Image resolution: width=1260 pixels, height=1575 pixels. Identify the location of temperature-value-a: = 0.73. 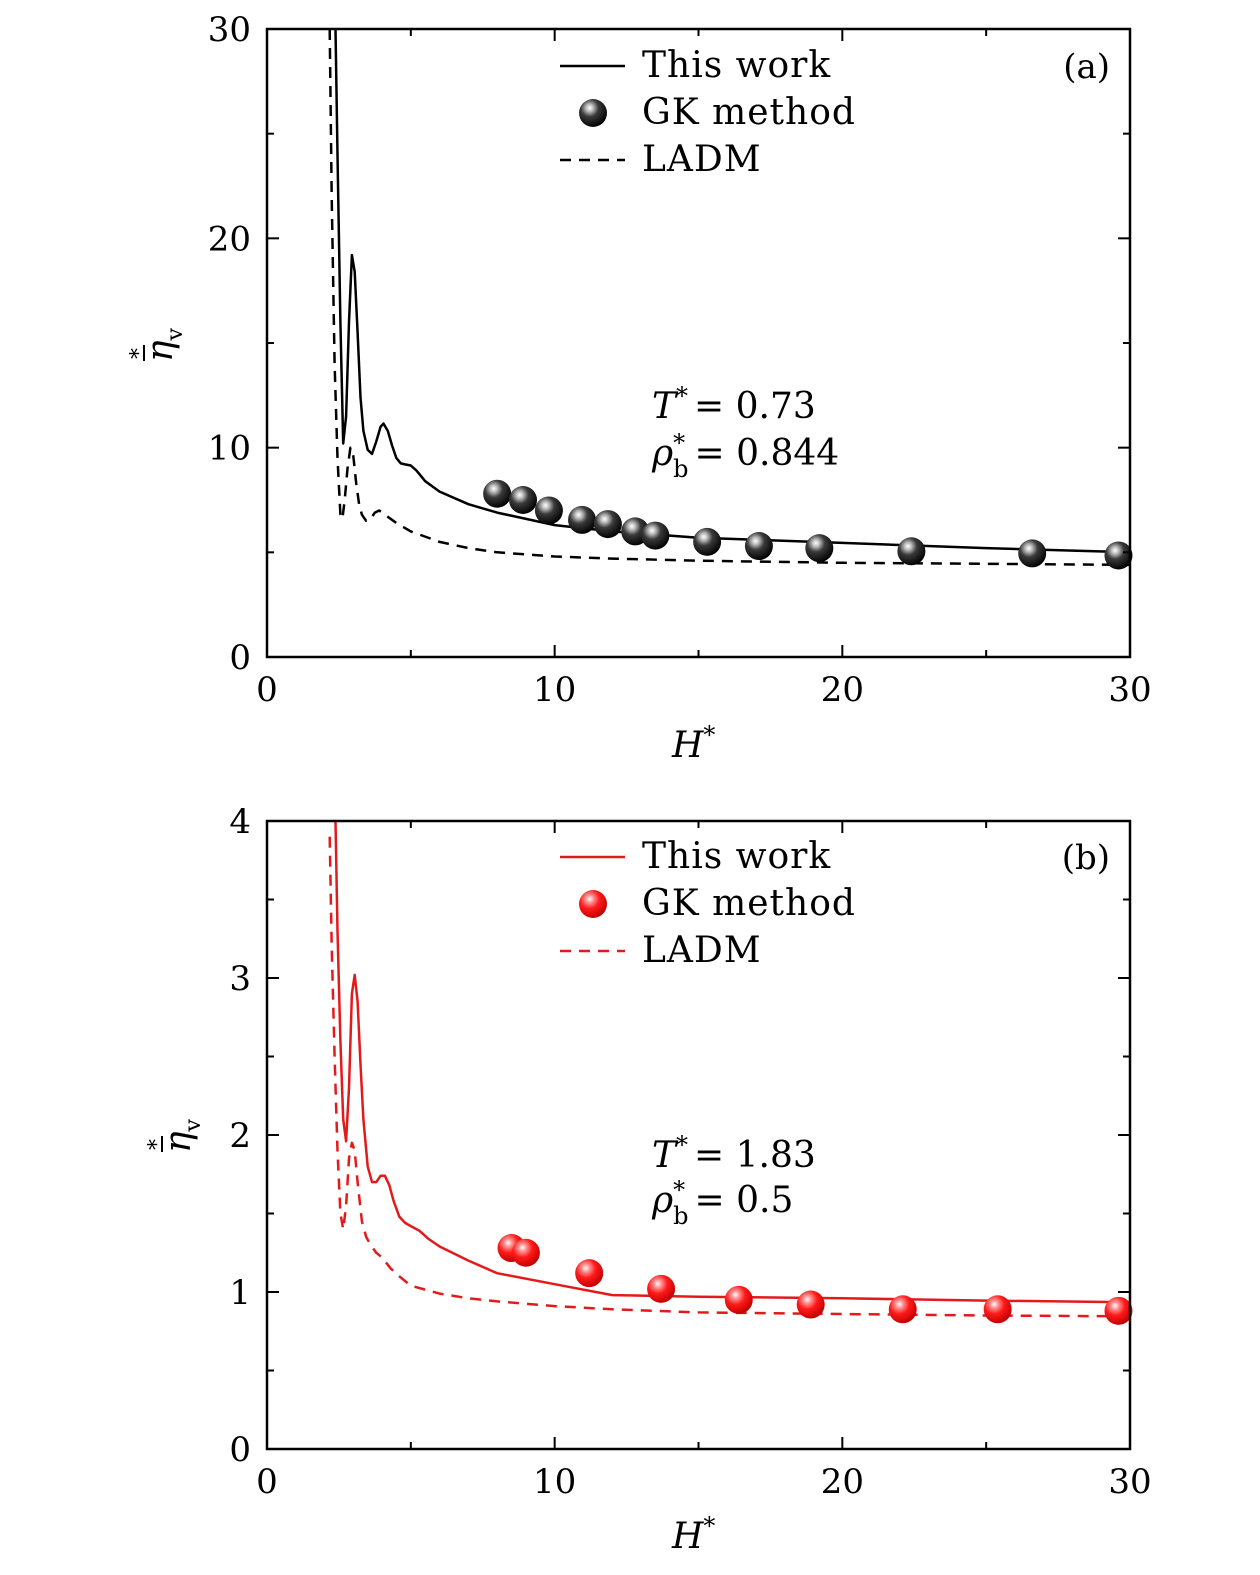
(755, 406).